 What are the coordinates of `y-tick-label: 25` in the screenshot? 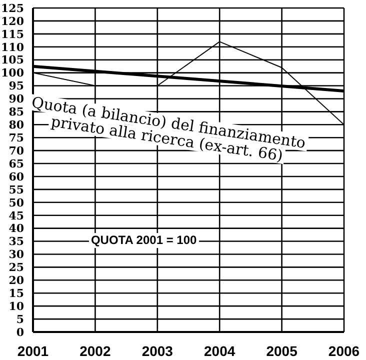 It's located at (16, 267).